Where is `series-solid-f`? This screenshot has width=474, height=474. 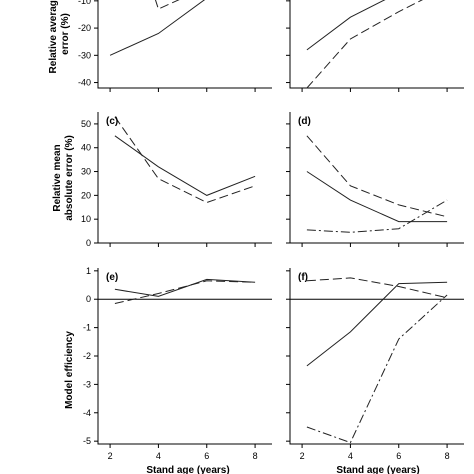
series-solid-f is located at coordinates (377, 324).